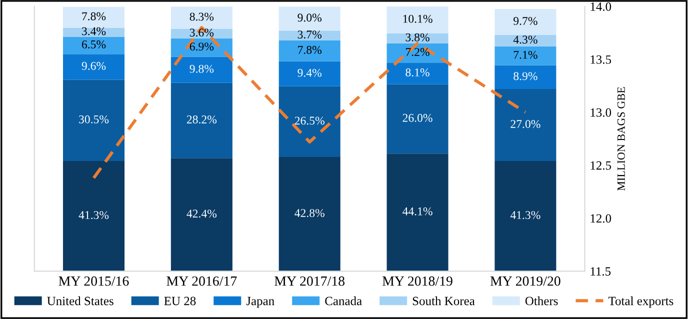 Image resolution: width=688 pixels, height=319 pixels. Describe the element at coordinates (601, 112) in the screenshot. I see `y2-tick-label: 13.0` at that location.